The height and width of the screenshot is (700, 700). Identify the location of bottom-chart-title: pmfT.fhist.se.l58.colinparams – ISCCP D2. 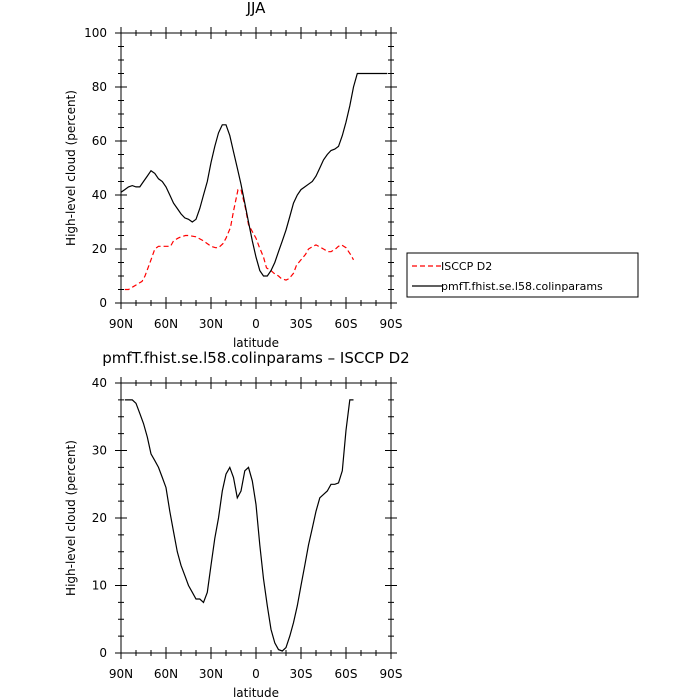
(255, 358).